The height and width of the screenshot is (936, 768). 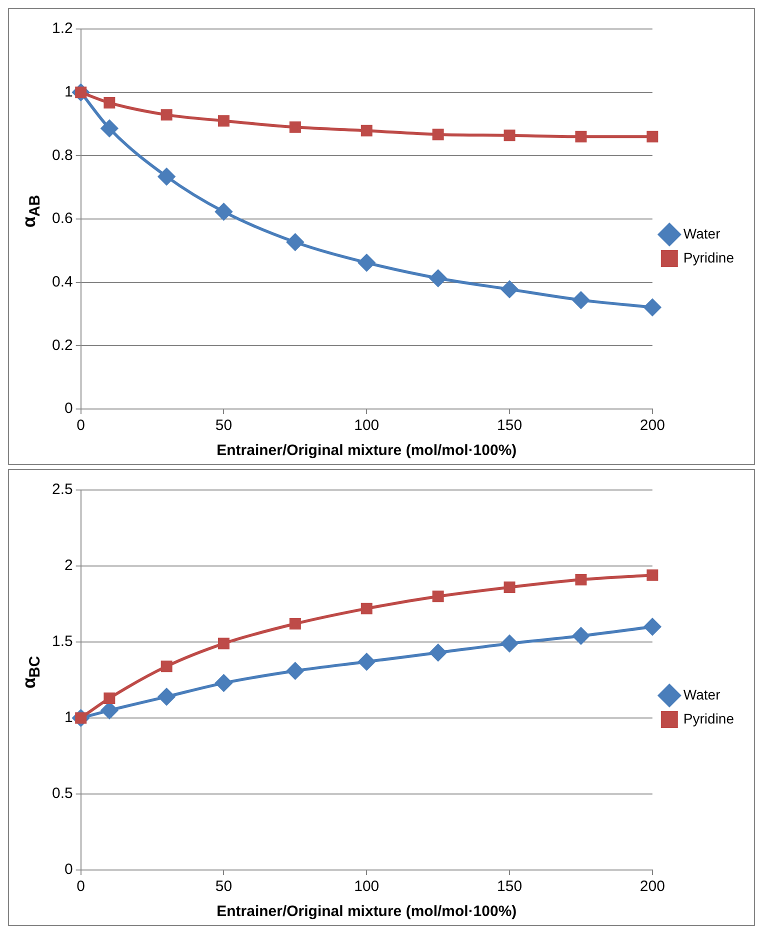 I want to click on y-tick-label: 0.2, so click(x=62, y=345).